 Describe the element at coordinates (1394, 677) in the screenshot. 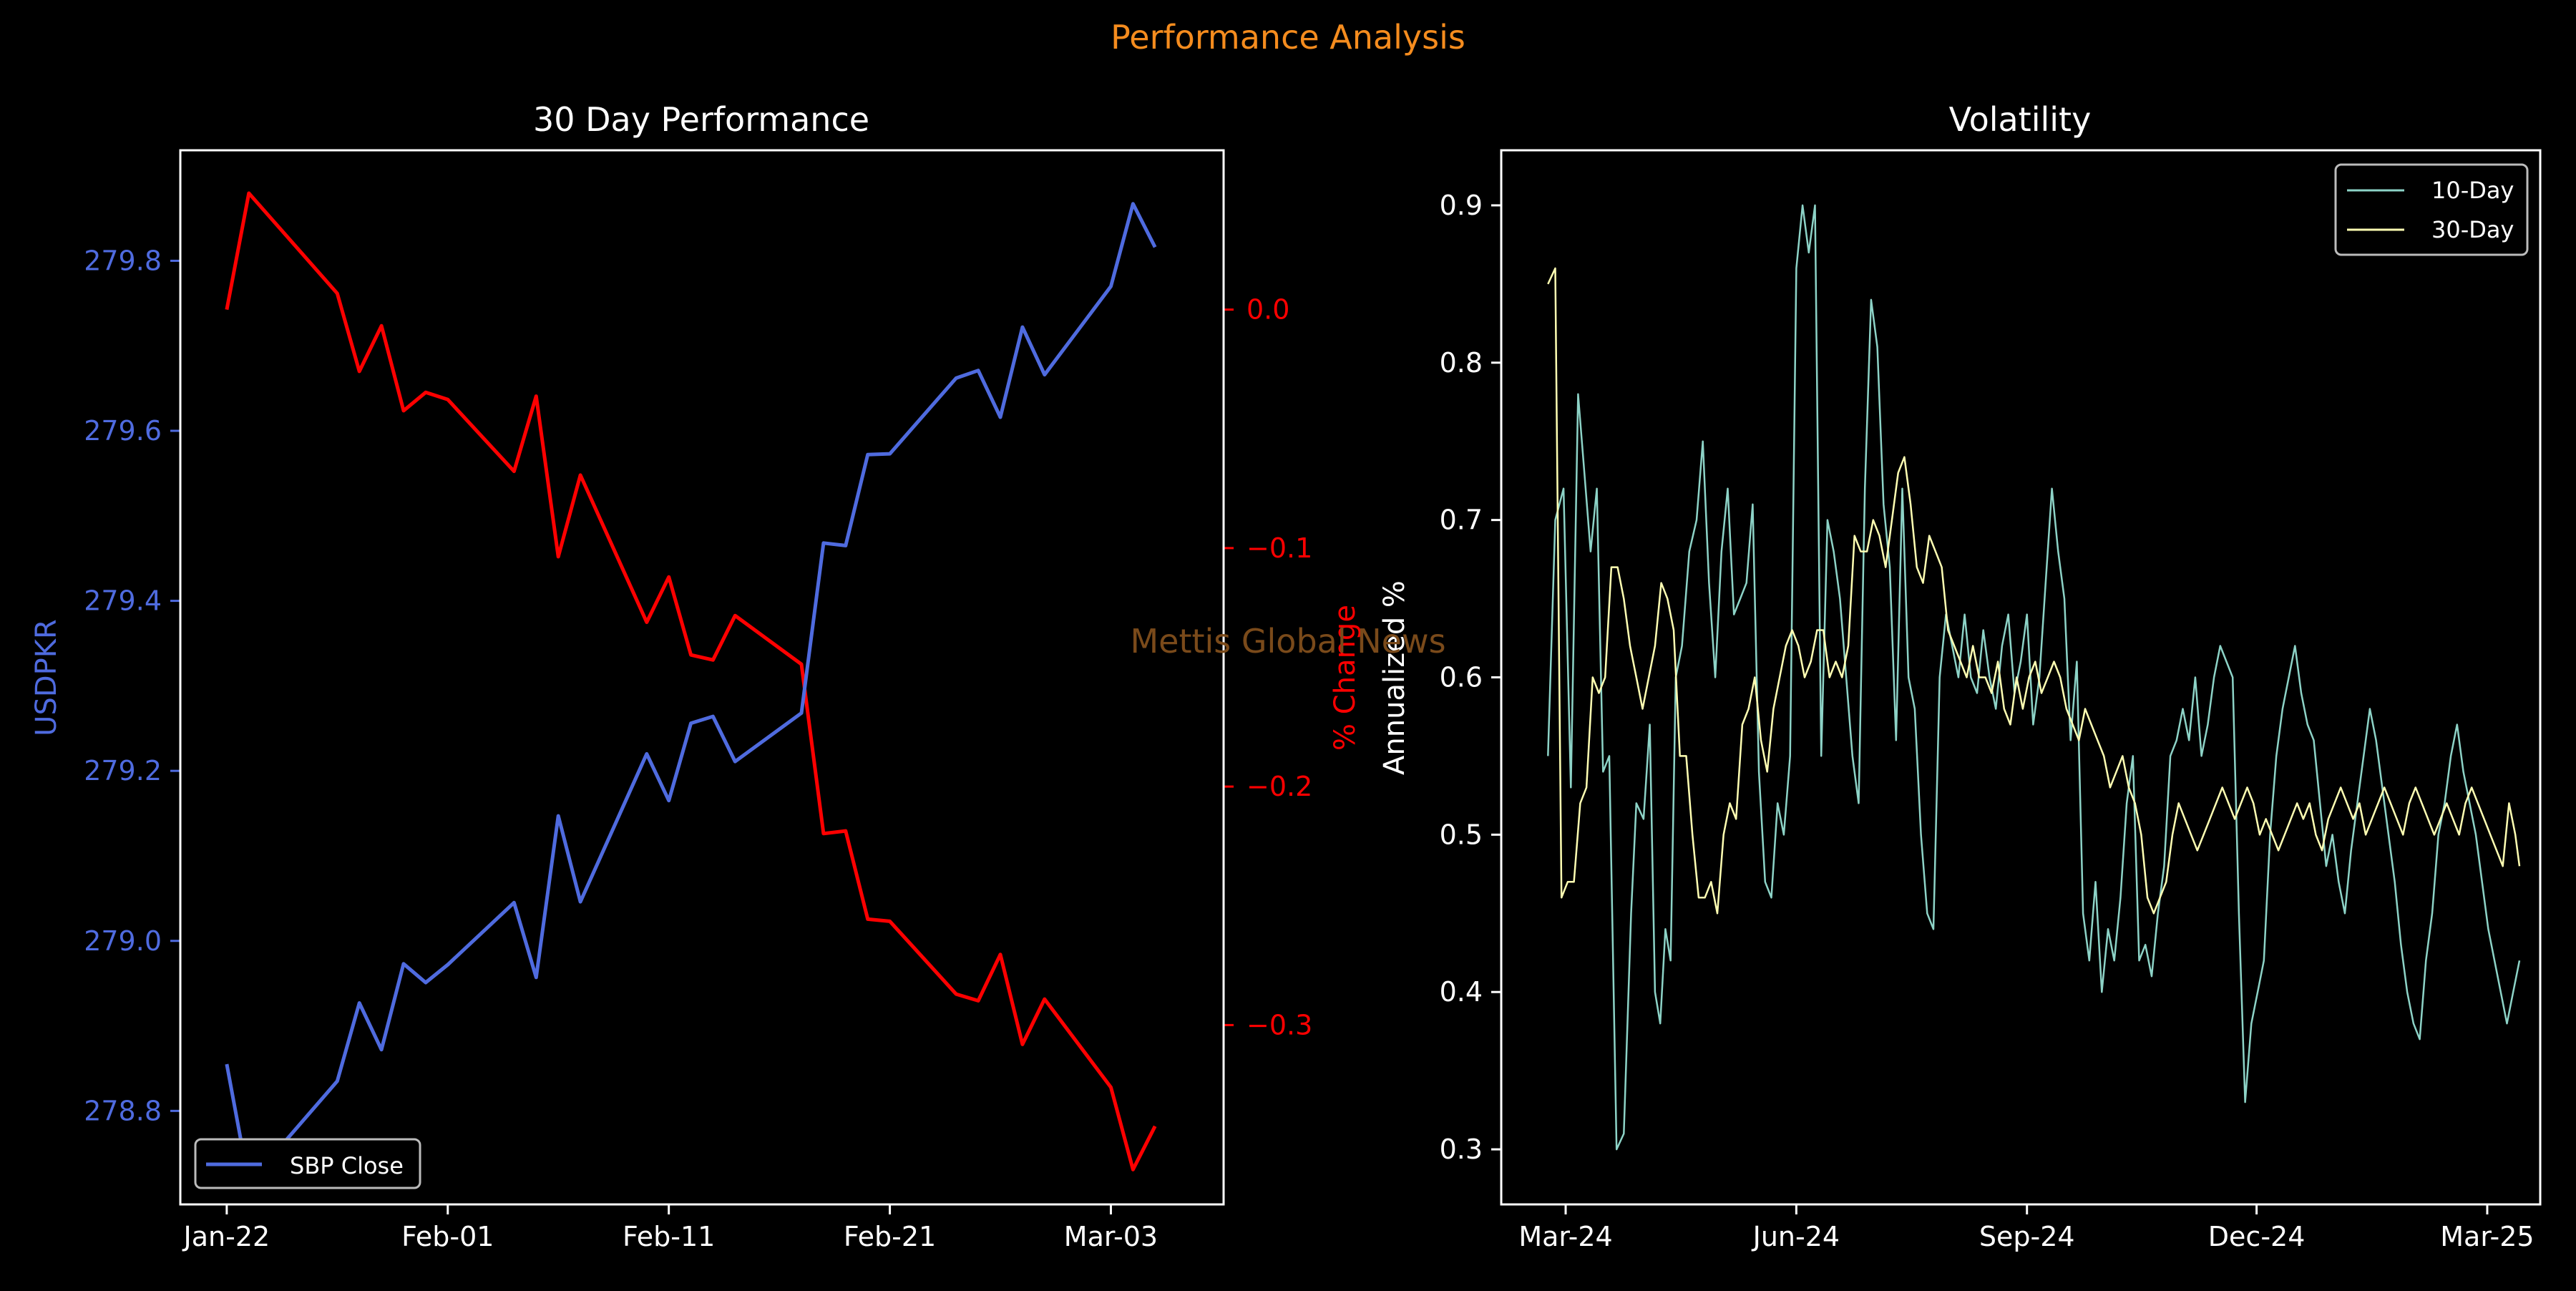

I see `annualized-axis-label: Annualized %` at that location.